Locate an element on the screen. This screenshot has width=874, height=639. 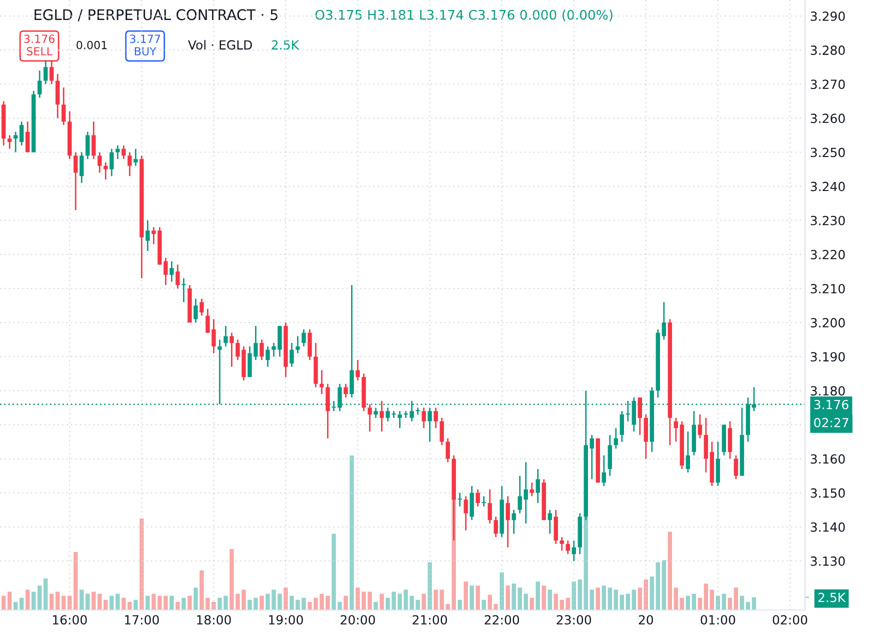
y-tick-label: 3.150 is located at coordinates (827, 493).